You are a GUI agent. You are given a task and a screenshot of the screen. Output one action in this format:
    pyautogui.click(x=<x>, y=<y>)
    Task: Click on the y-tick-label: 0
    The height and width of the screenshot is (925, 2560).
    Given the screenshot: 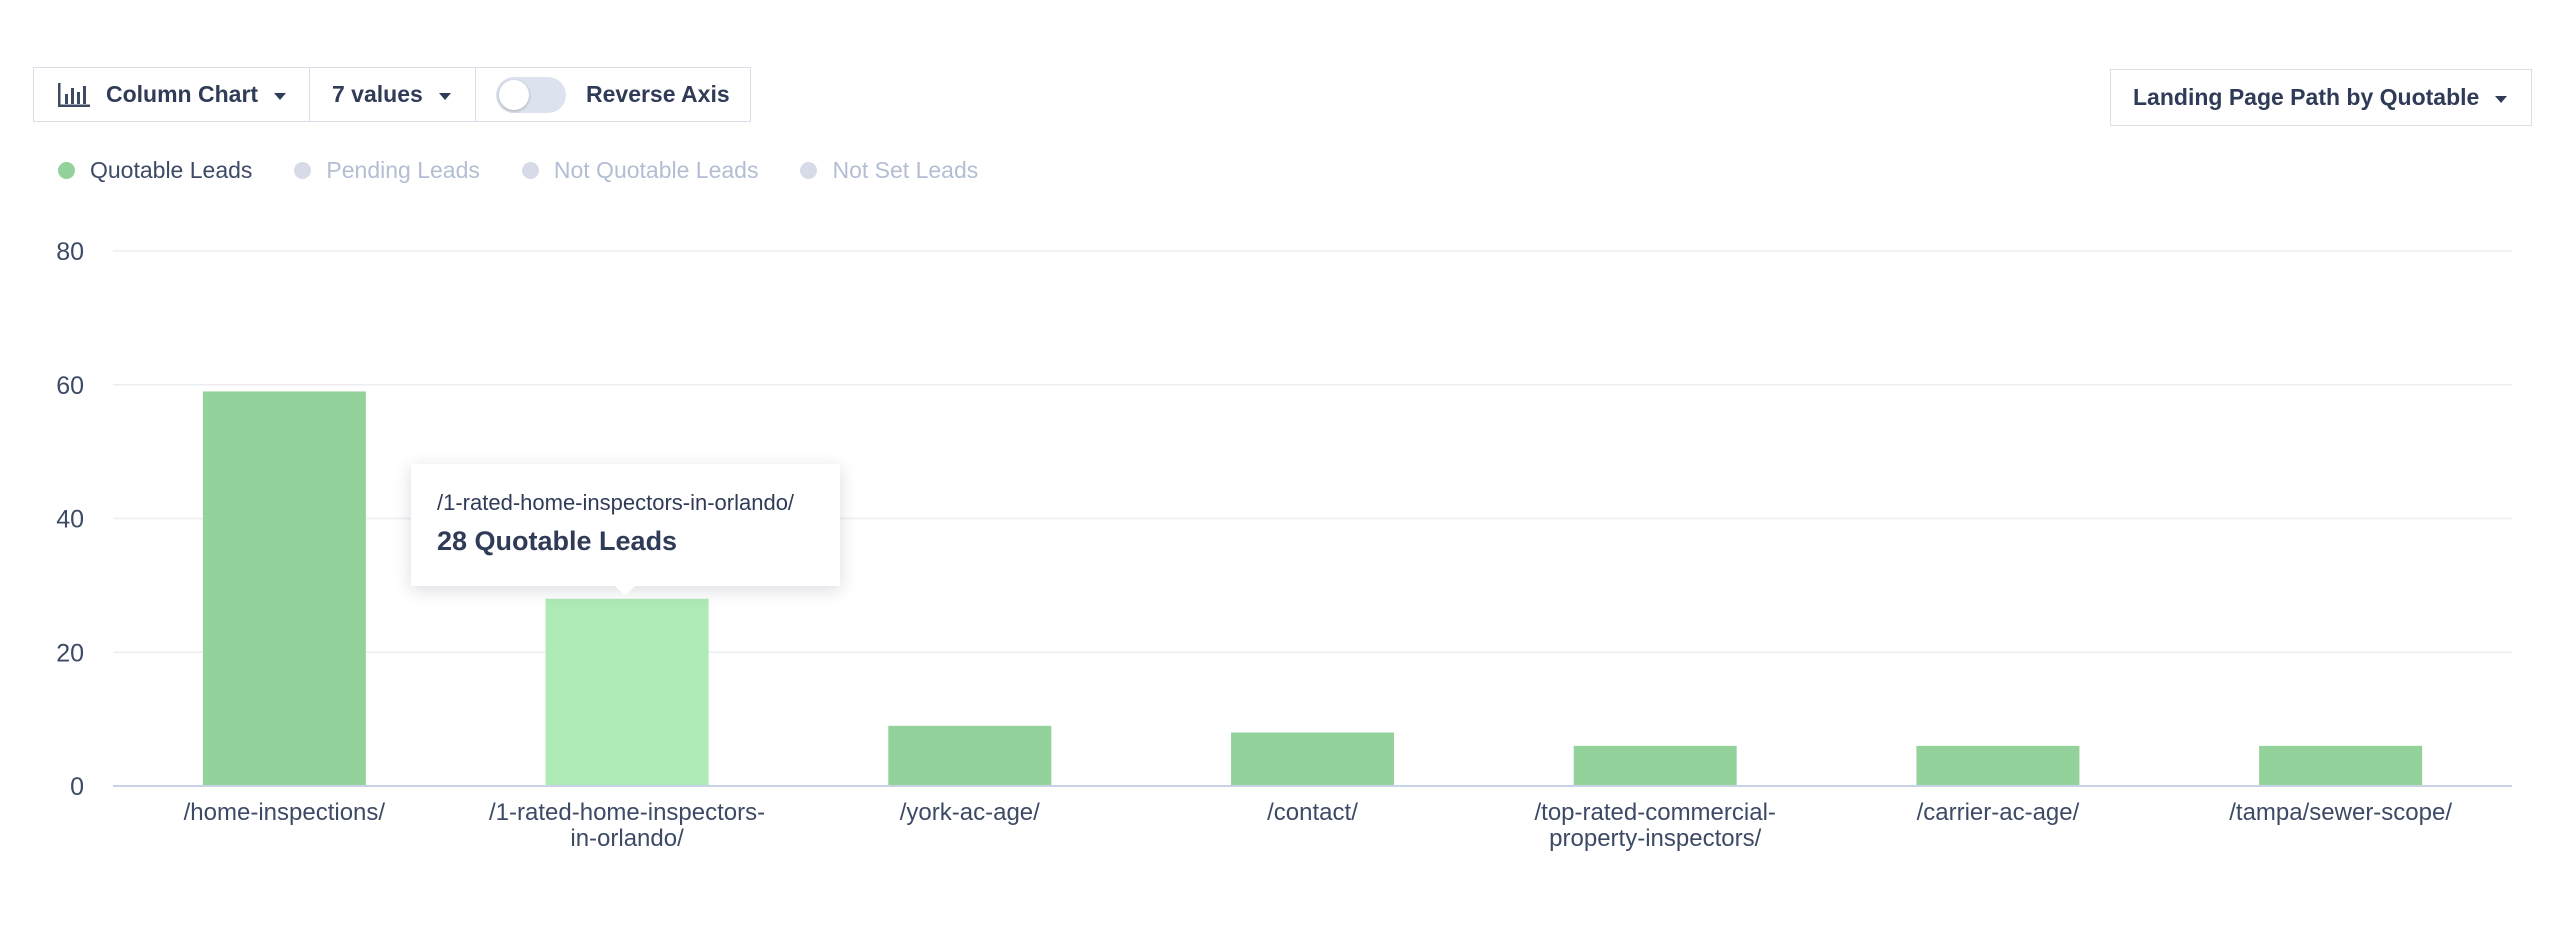 What is the action you would take?
    pyautogui.click(x=77, y=787)
    